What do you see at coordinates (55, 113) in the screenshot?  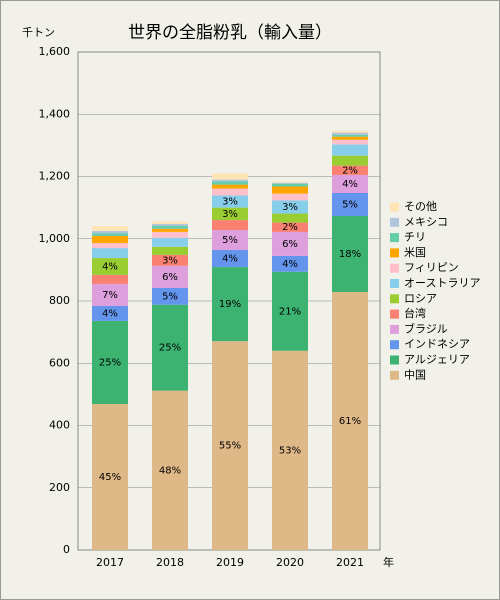 I see `y-tick-label: 1,400` at bounding box center [55, 113].